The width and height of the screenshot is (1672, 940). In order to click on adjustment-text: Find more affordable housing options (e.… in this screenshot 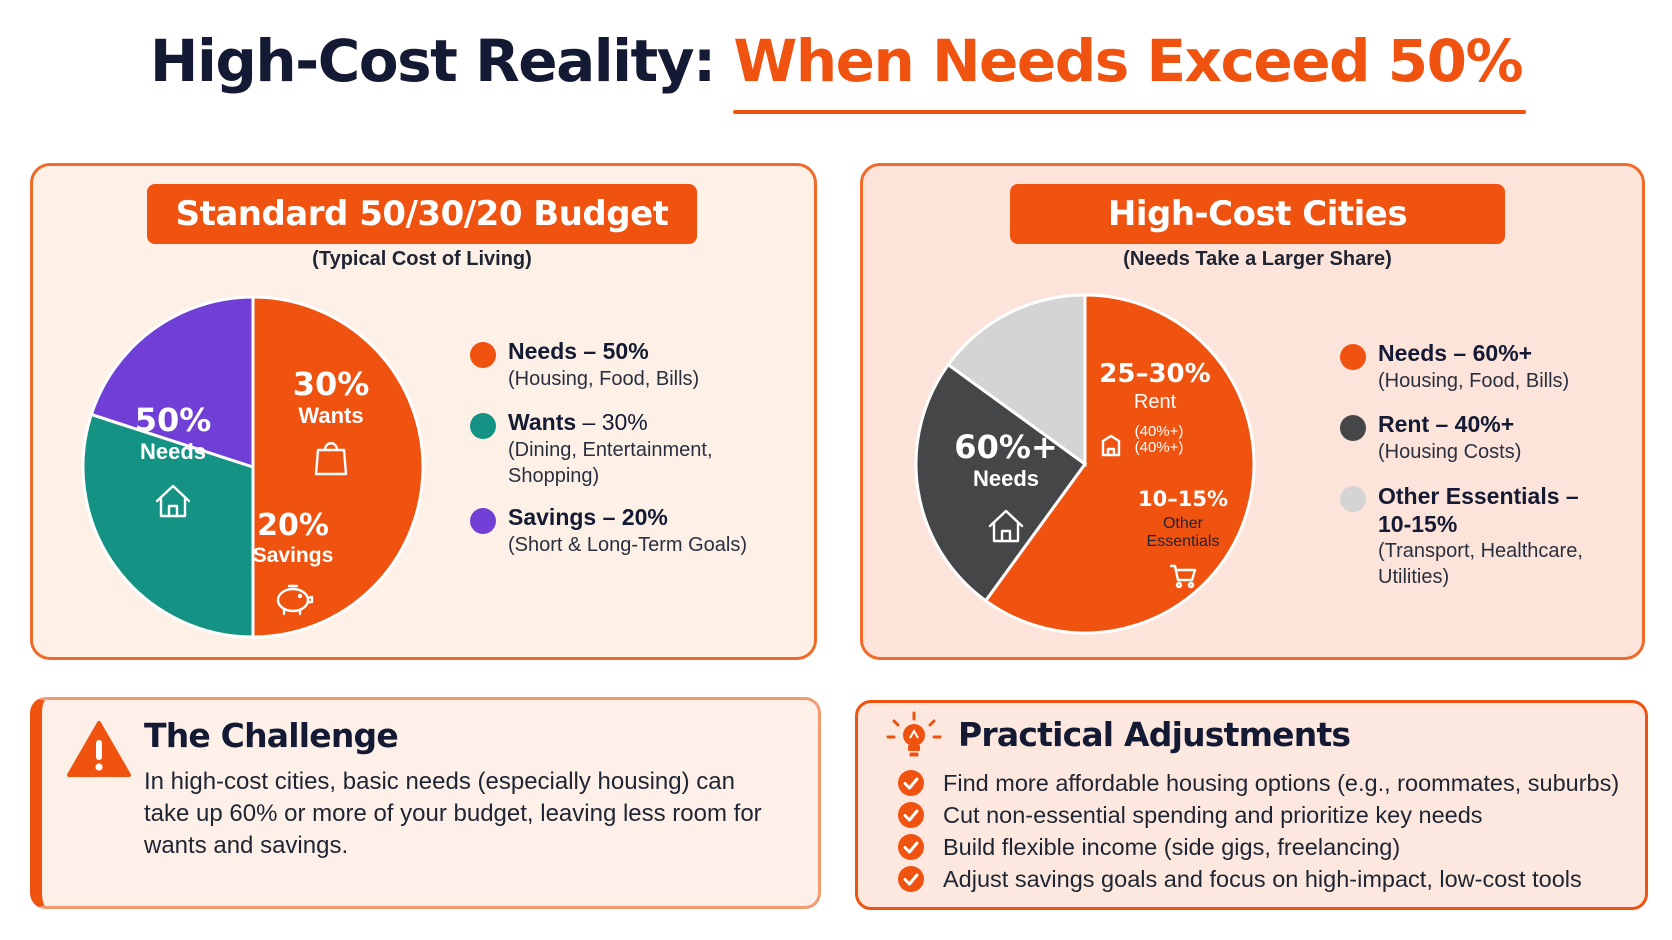, I will do `click(1281, 783)`.